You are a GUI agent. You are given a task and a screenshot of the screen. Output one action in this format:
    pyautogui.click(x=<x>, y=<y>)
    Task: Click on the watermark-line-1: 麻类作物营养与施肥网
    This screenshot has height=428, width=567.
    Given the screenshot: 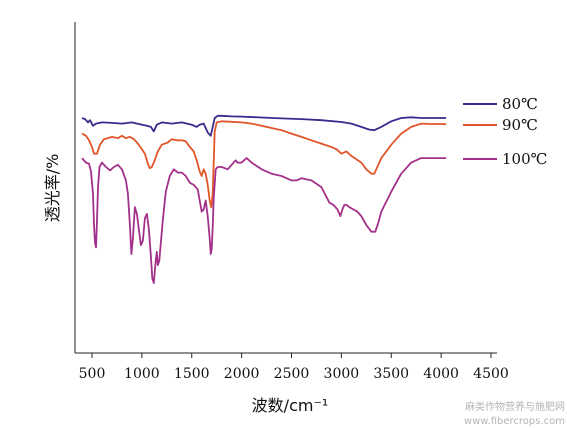 What is the action you would take?
    pyautogui.click(x=515, y=406)
    